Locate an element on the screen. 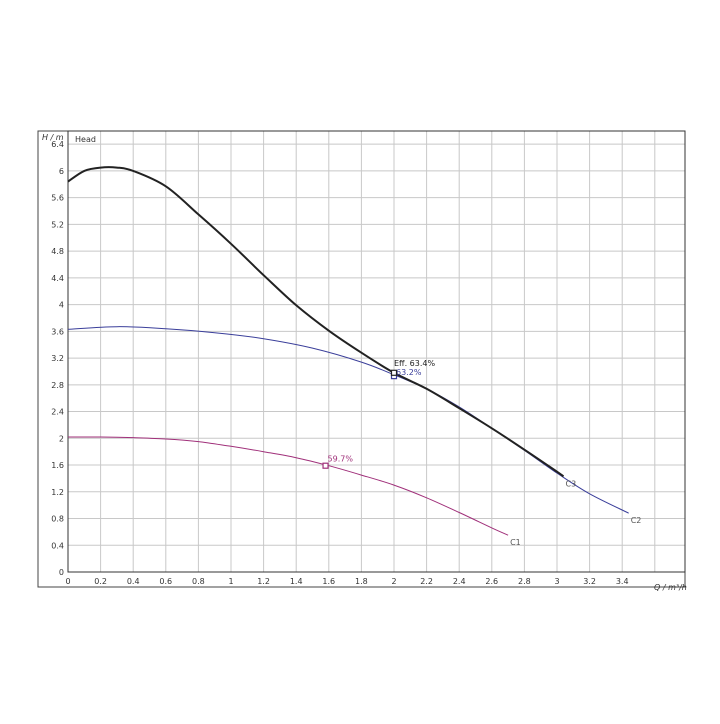 This screenshot has height=724, width=720. efficiency-label: Eff. 63.4% is located at coordinates (414, 363).